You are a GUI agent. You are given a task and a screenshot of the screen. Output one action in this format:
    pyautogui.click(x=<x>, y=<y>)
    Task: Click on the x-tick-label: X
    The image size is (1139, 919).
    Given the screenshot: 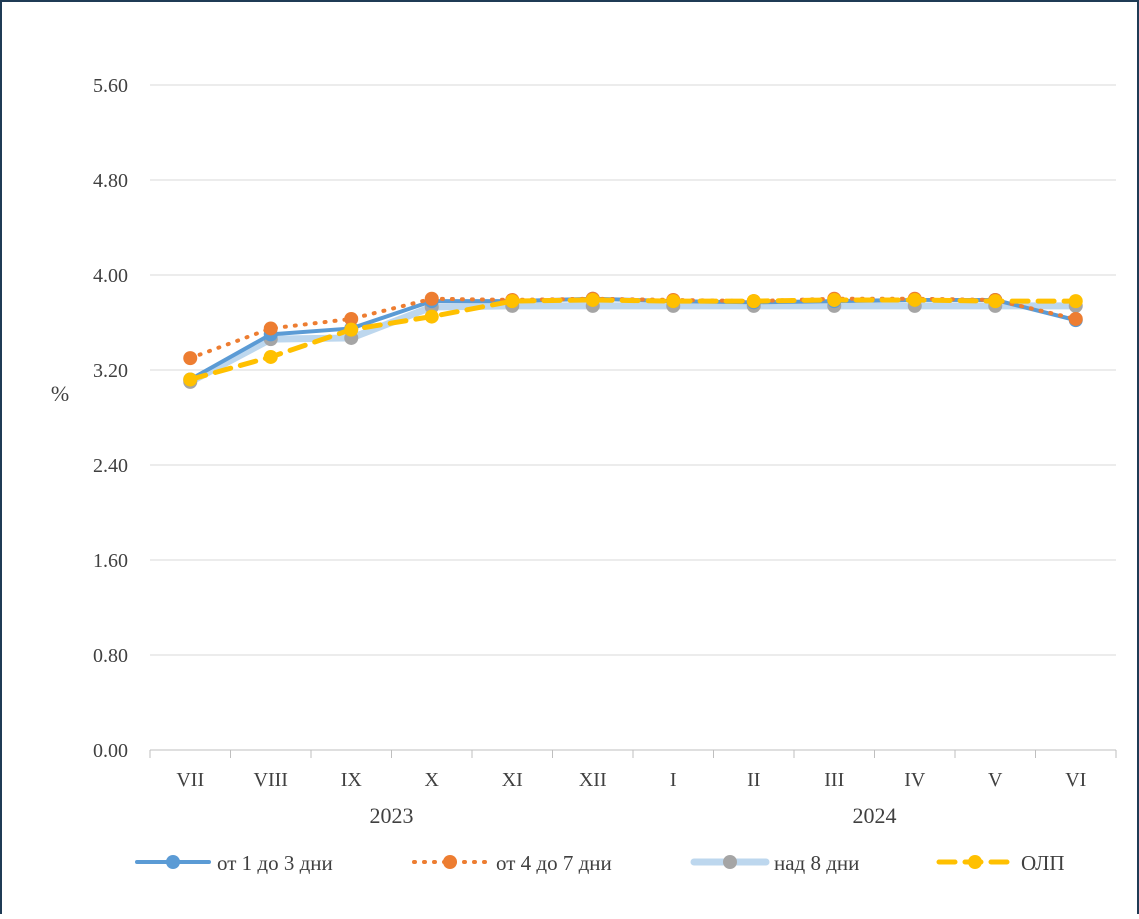 What is the action you would take?
    pyautogui.click(x=432, y=780)
    